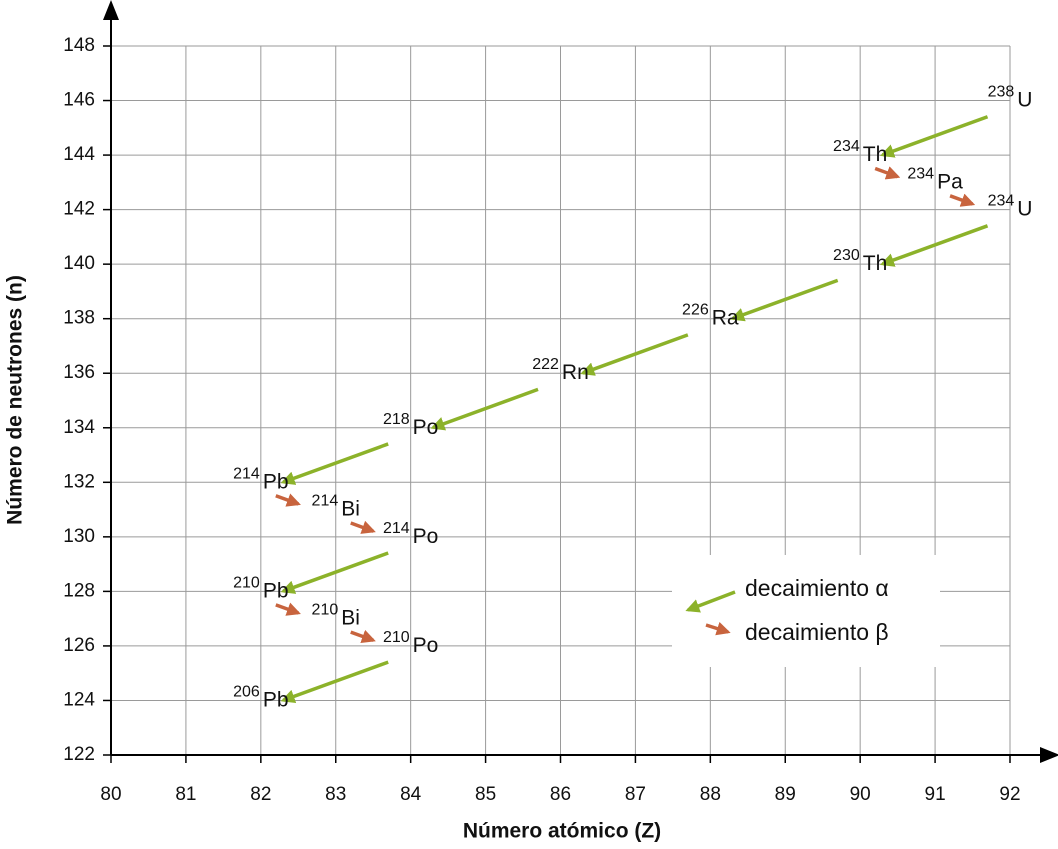 The image size is (1058, 849). What do you see at coordinates (260, 794) in the screenshot?
I see `x-tick-label: 82` at bounding box center [260, 794].